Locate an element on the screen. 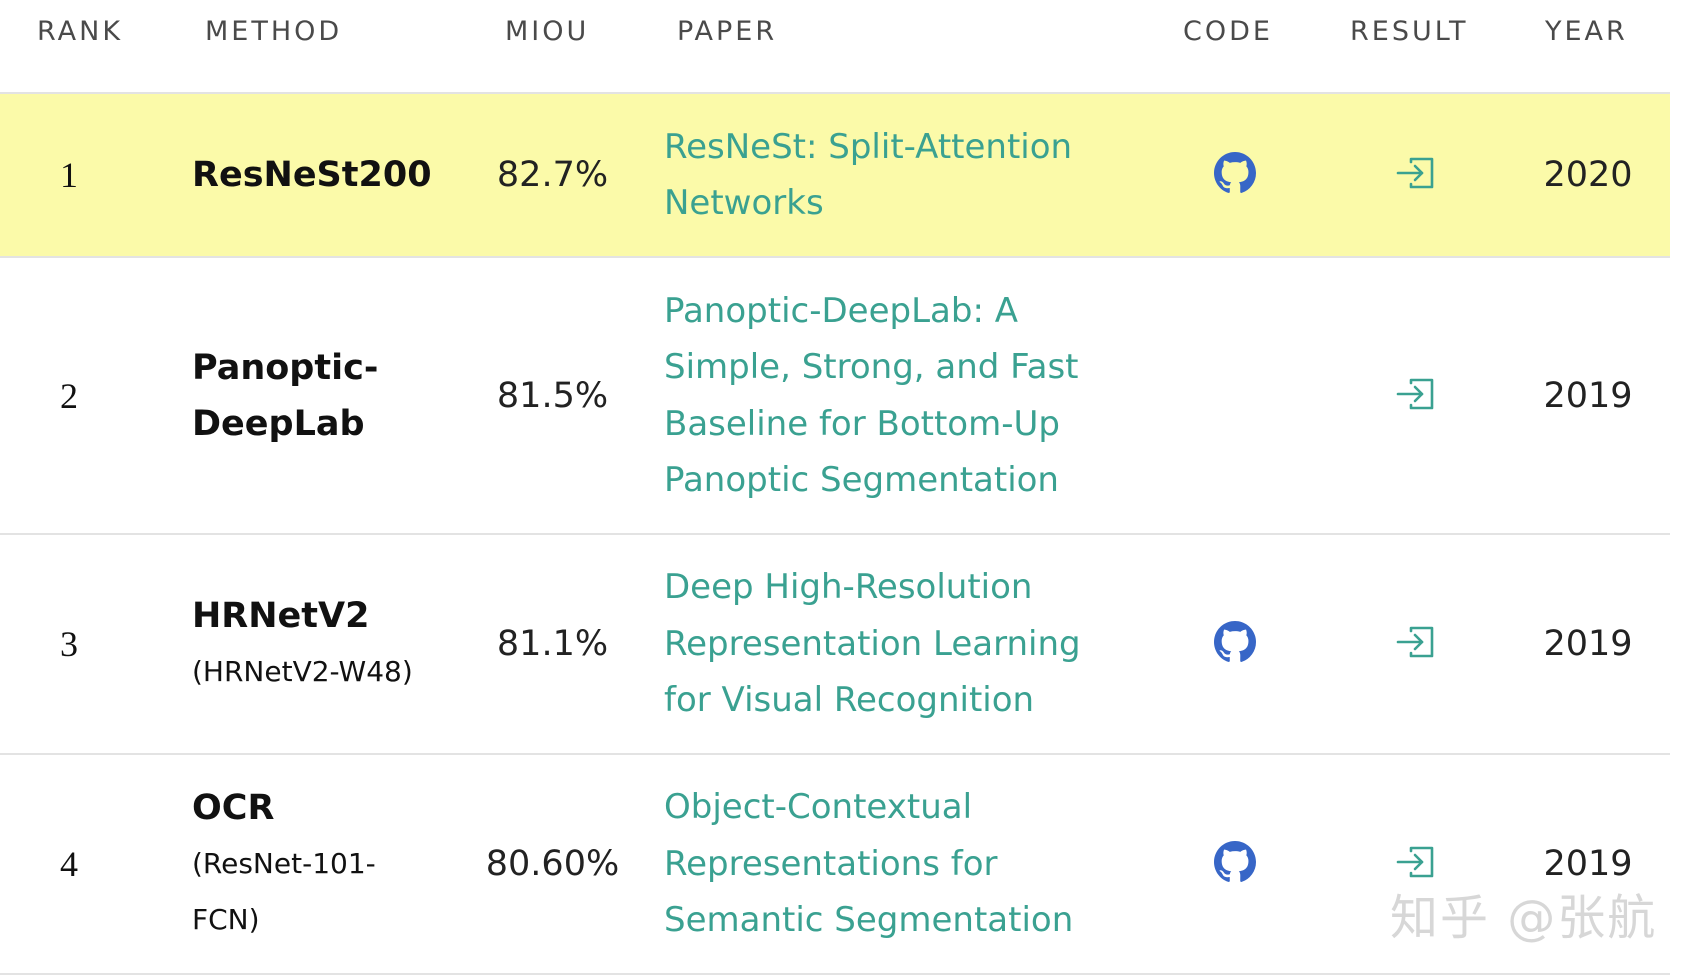 This screenshot has width=1684, height=975. rank-cell: 3 is located at coordinates (69, 644).